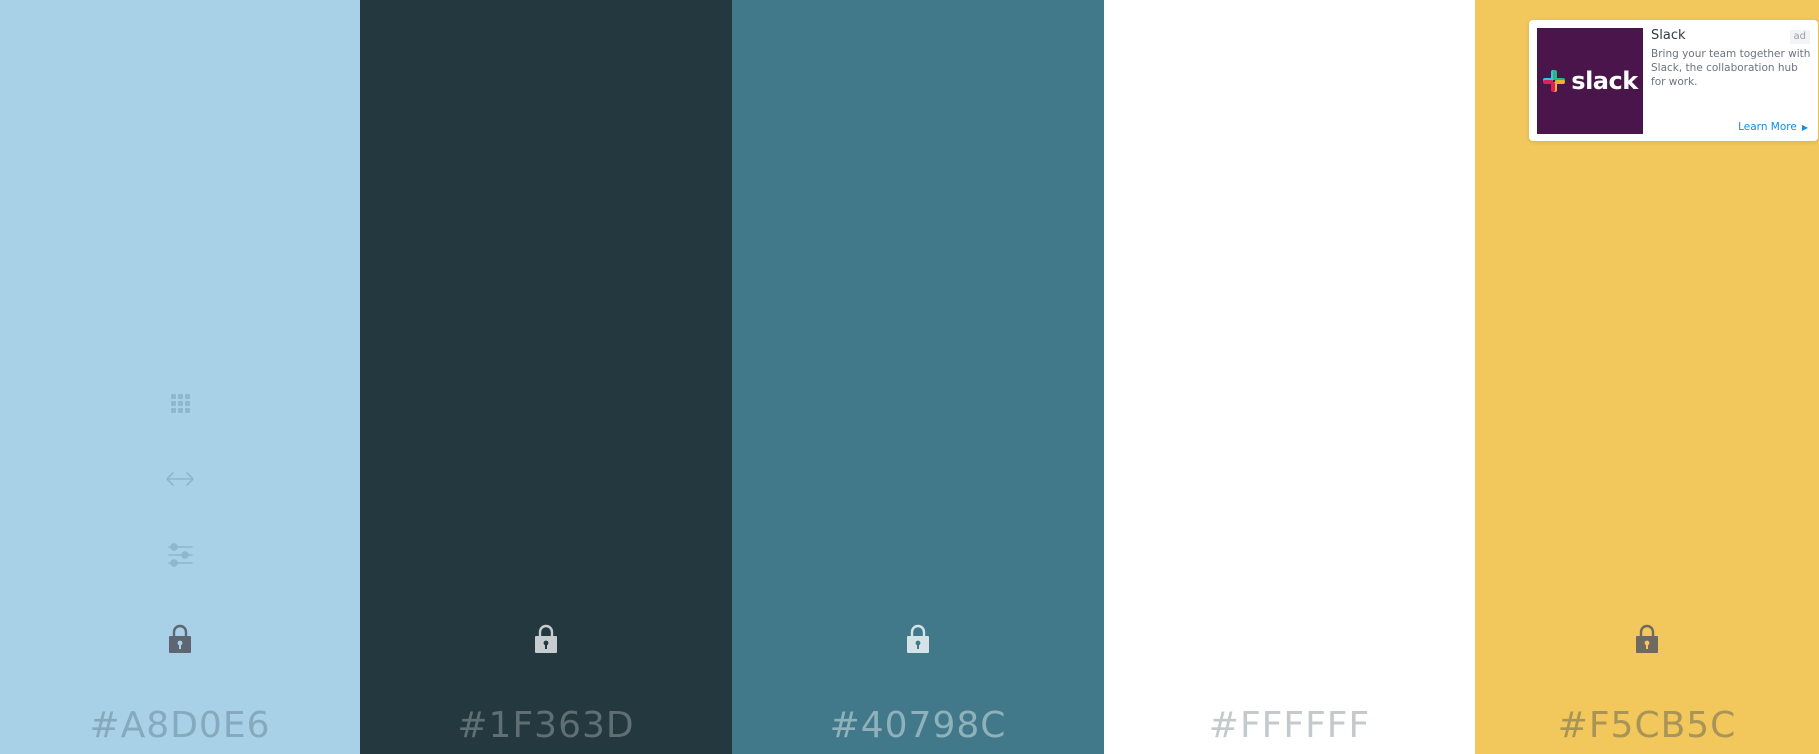 This screenshot has height=754, width=1819. What do you see at coordinates (1554, 81) in the screenshot?
I see `slack-hash-icon` at bounding box center [1554, 81].